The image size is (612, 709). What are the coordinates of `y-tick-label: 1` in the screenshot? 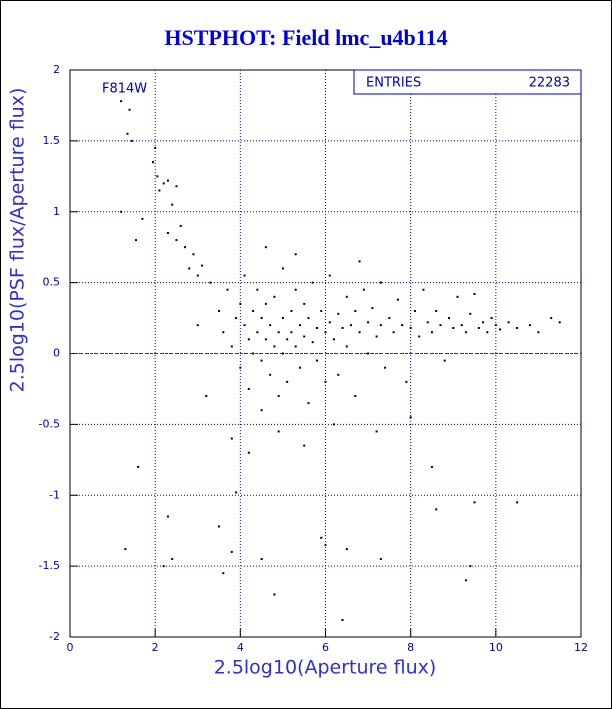 It's located at (56, 211).